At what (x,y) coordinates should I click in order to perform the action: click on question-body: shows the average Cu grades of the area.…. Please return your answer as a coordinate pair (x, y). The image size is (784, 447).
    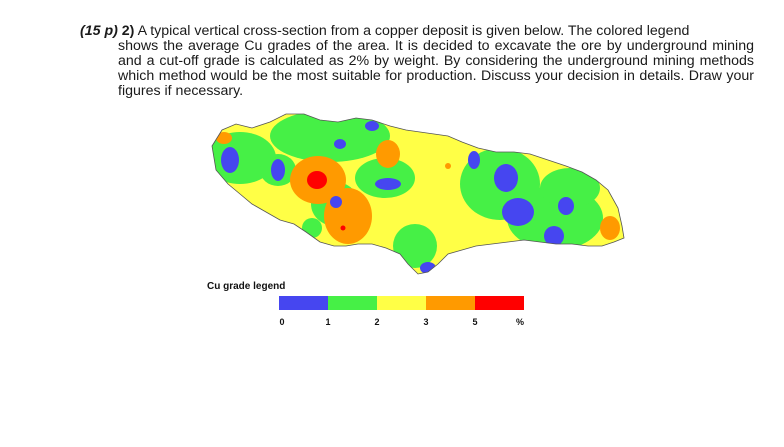
    Looking at the image, I should click on (436, 68).